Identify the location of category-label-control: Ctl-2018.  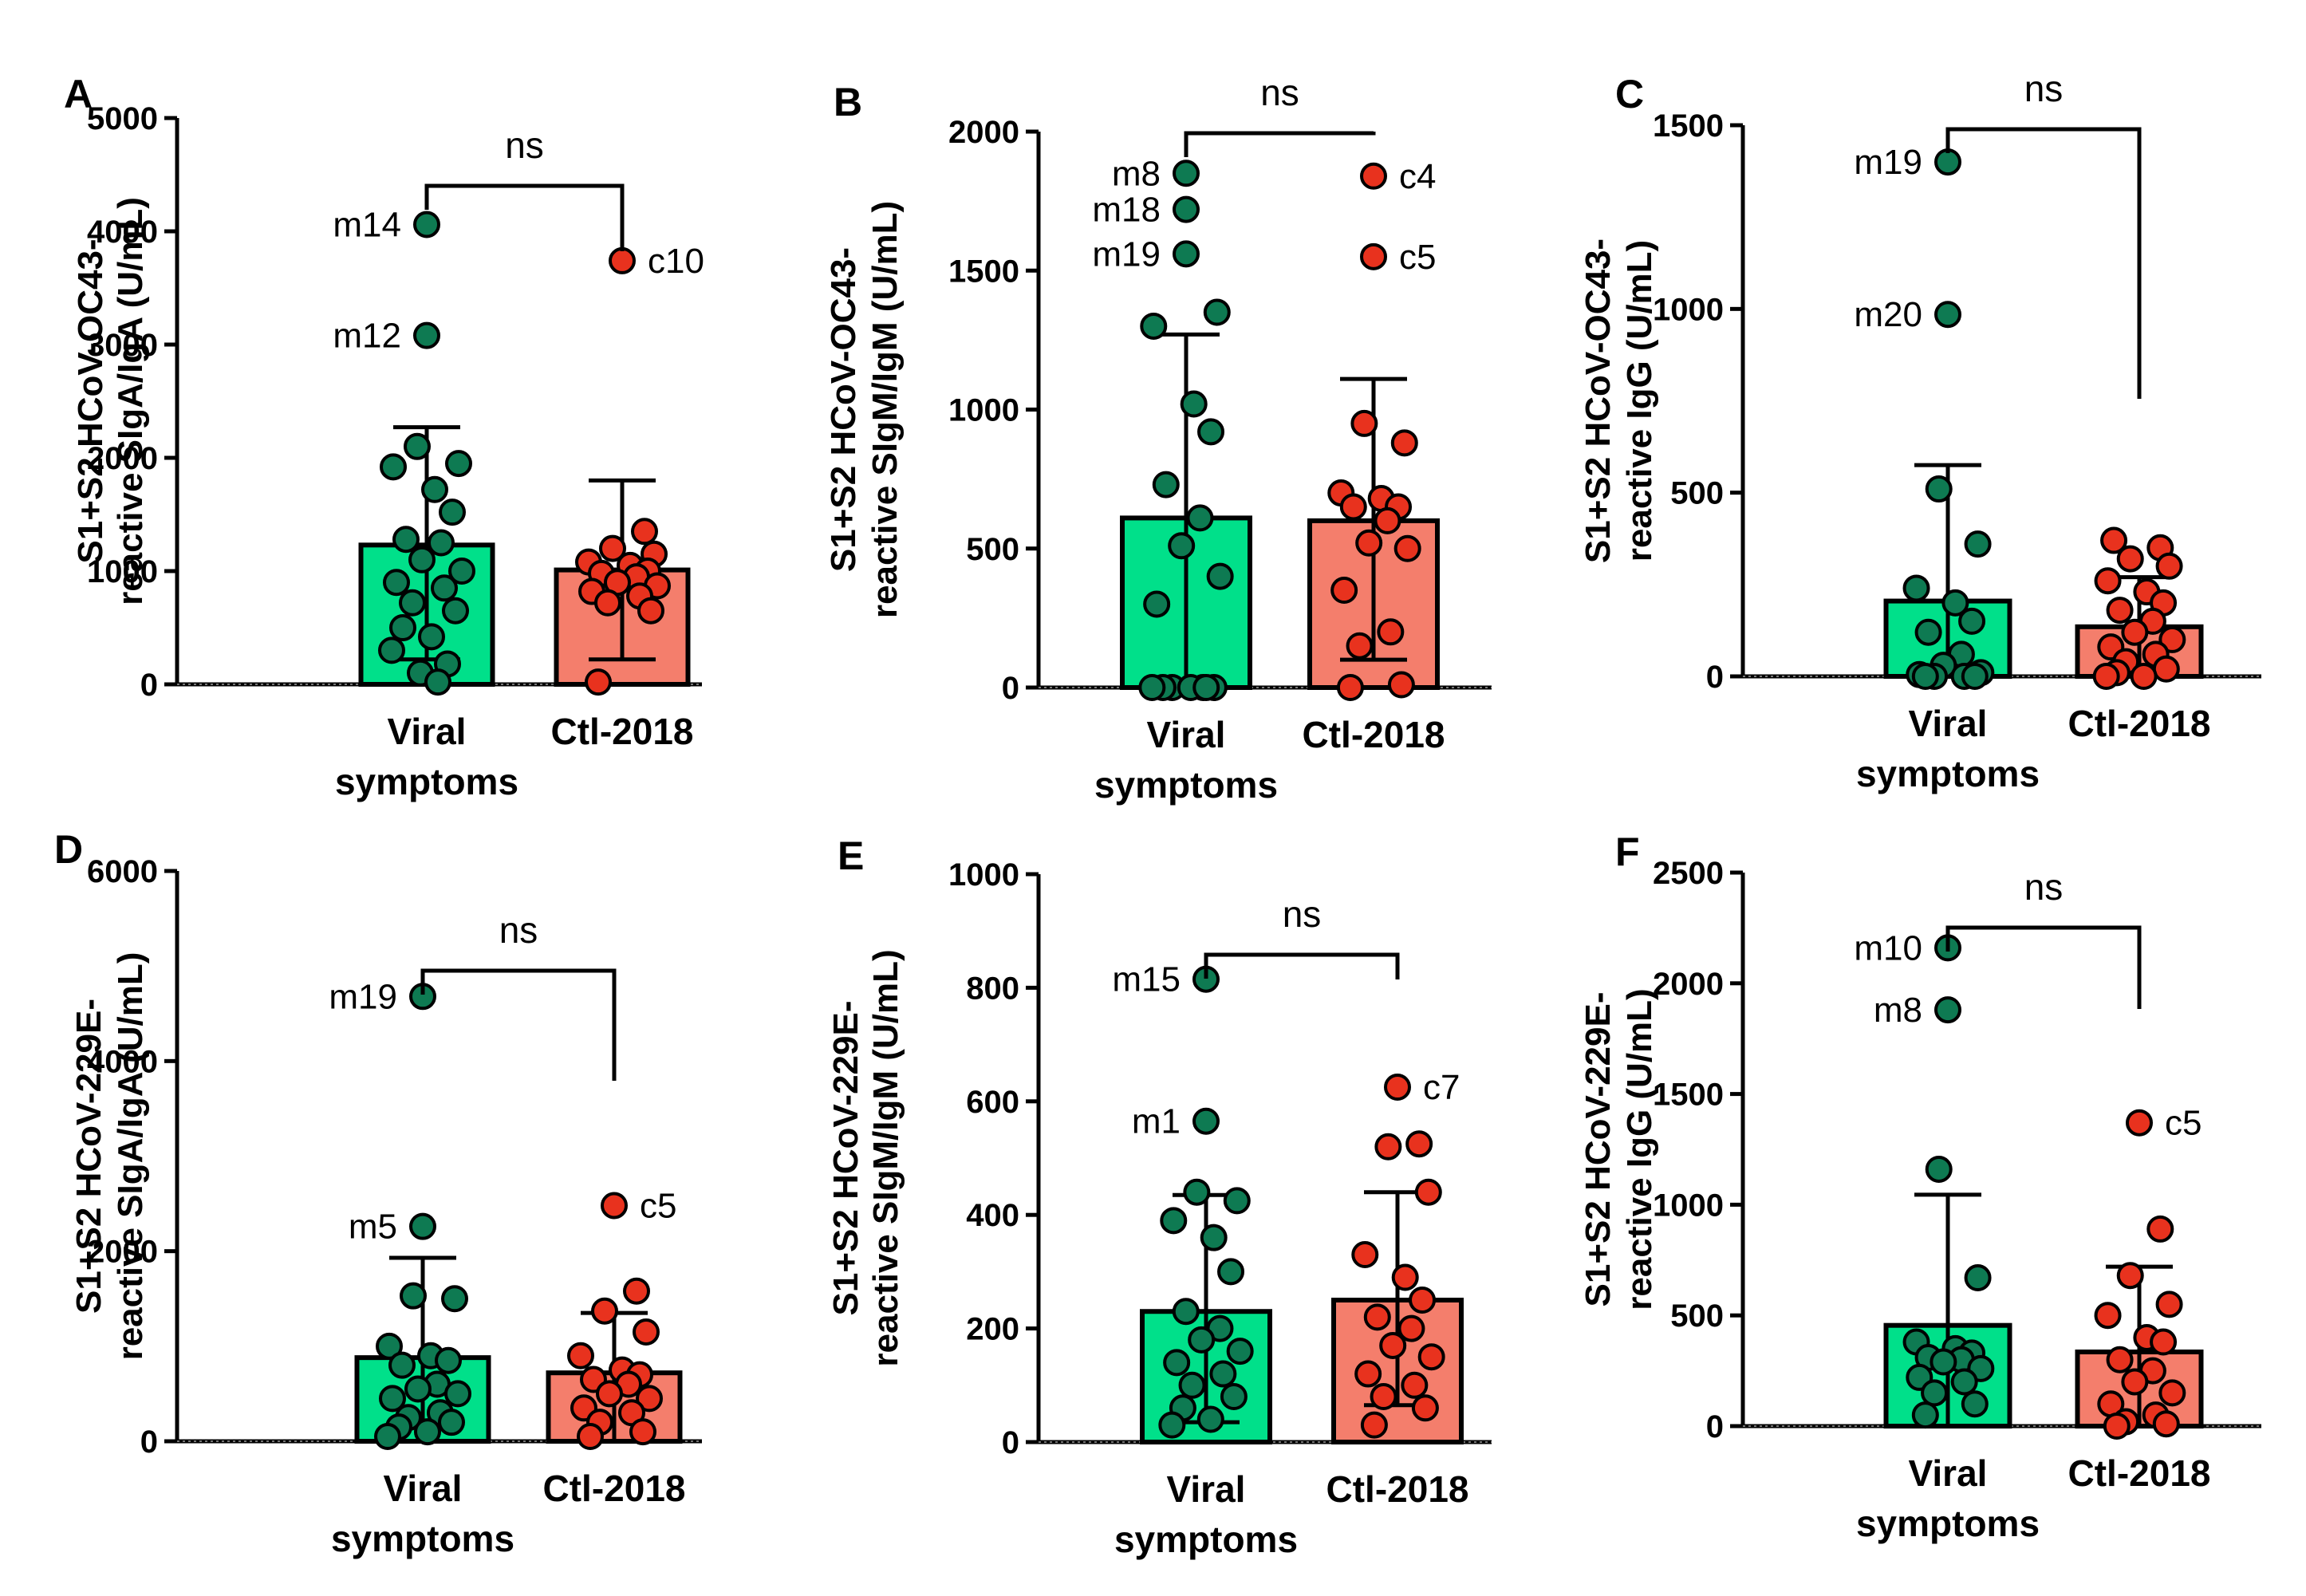
(1397, 1489).